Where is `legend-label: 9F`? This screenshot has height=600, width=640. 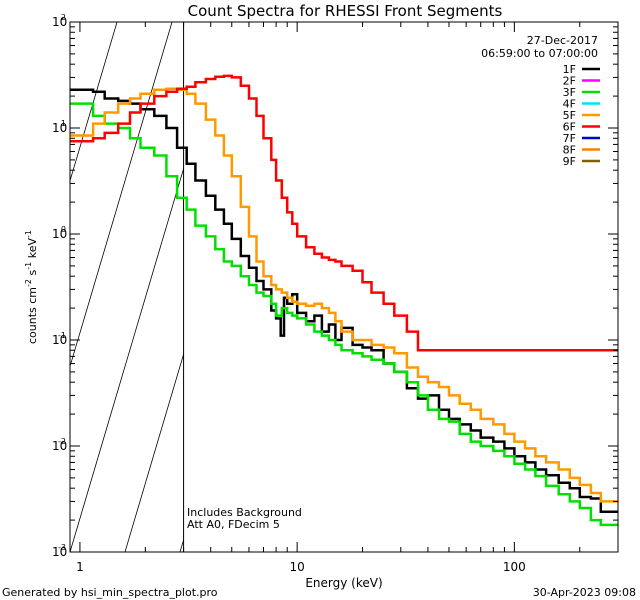 legend-label: 9F is located at coordinates (569, 161).